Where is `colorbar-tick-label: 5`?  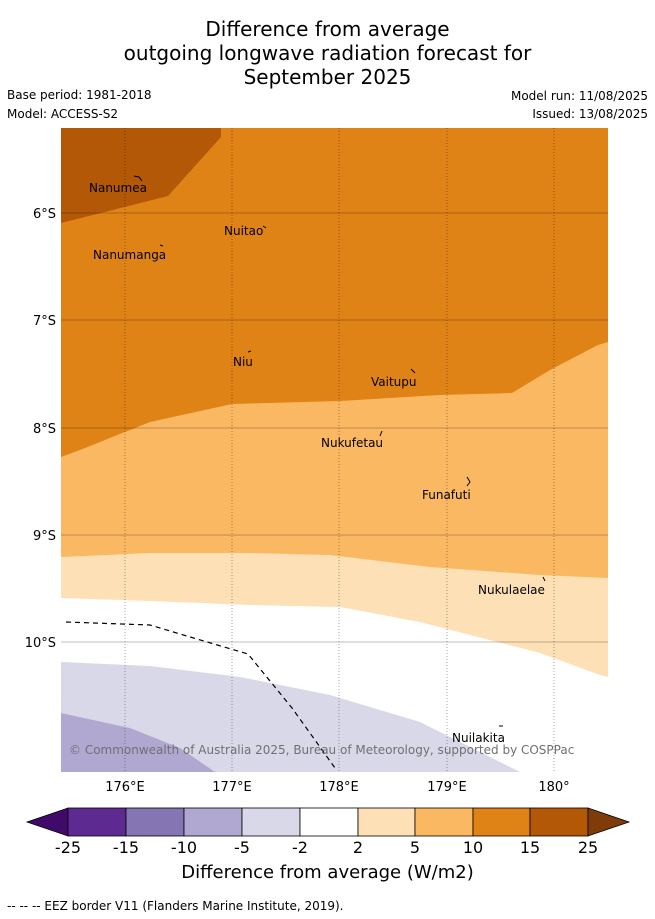
colorbar-tick-label: 5 is located at coordinates (415, 847).